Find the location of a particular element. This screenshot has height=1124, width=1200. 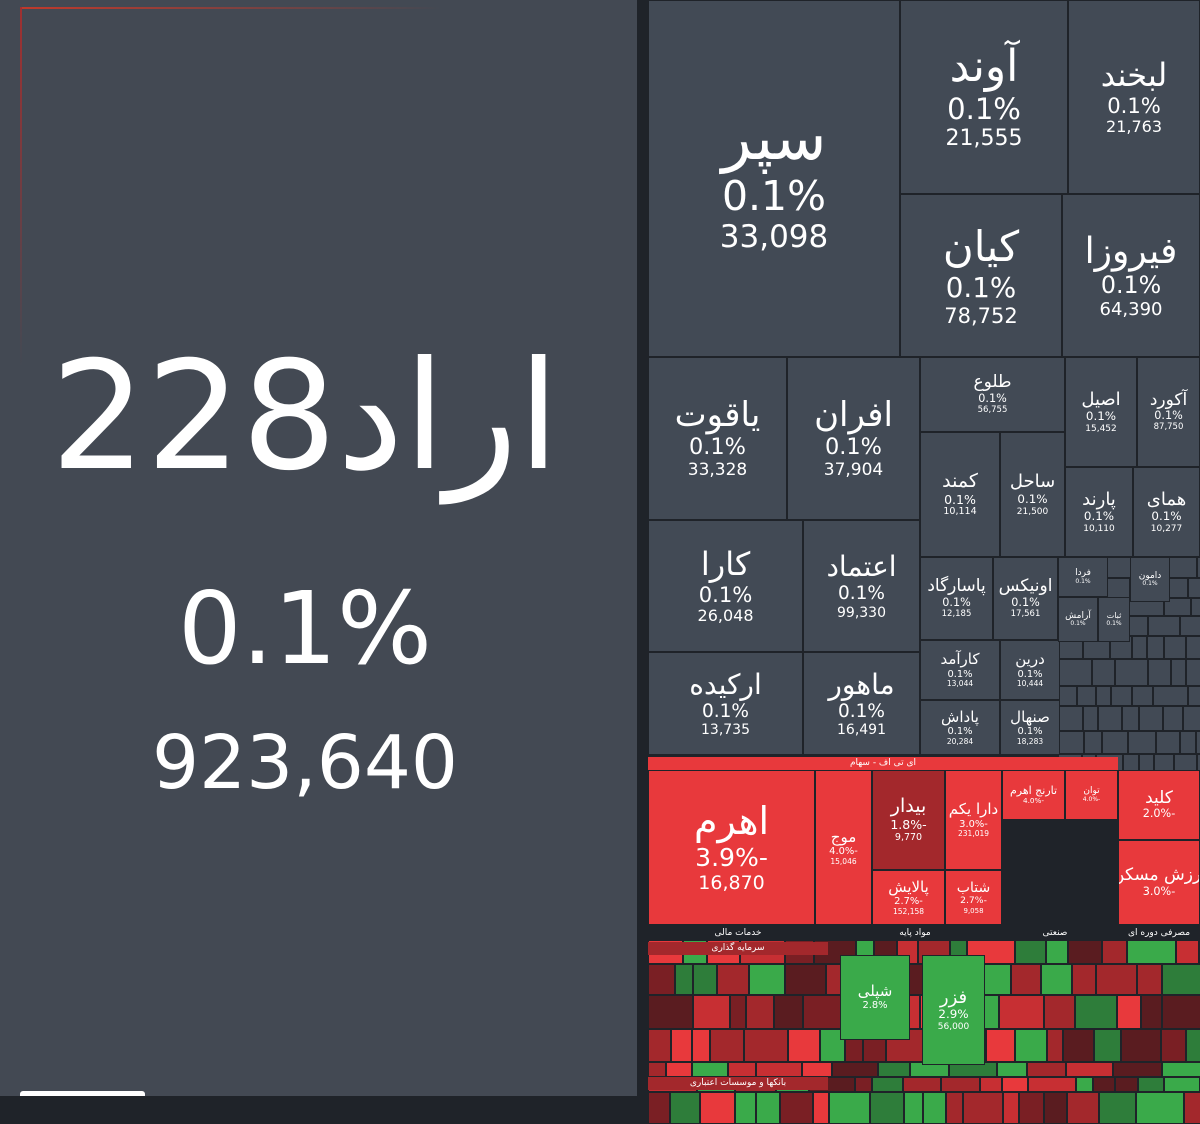

stock-name: افران is located at coordinates (853, 415).